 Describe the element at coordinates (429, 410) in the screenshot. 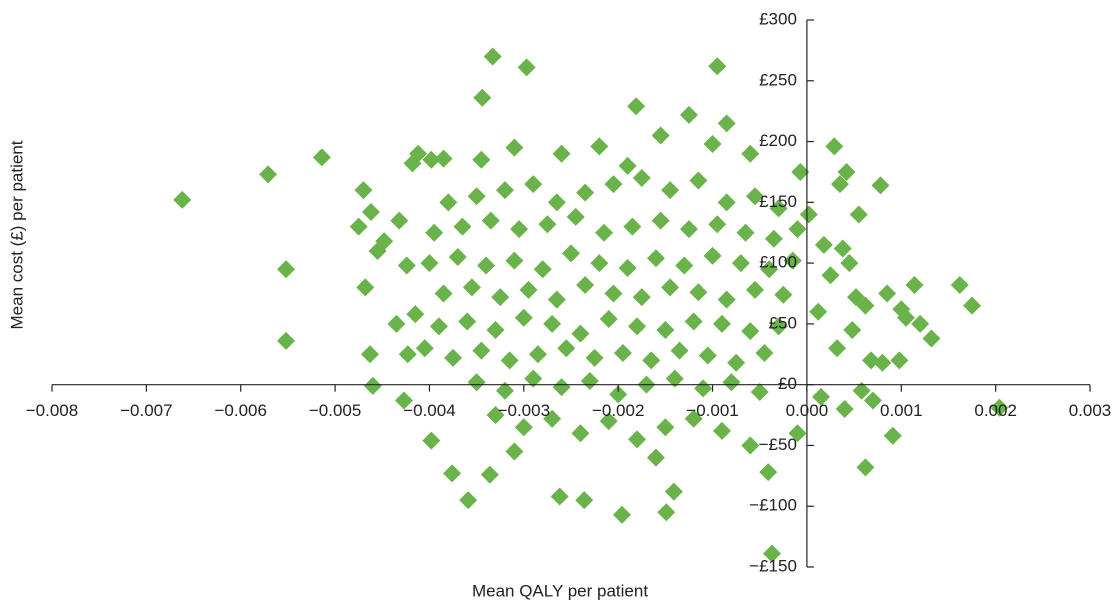

I see `x-tick-label: −0.004` at that location.